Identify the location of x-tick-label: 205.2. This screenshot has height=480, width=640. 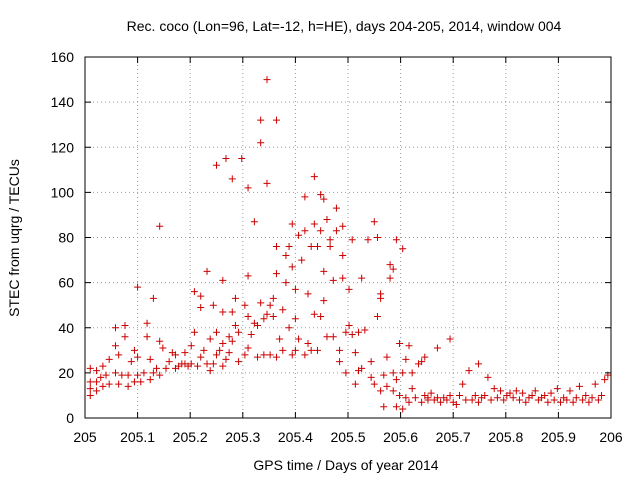
(190, 437).